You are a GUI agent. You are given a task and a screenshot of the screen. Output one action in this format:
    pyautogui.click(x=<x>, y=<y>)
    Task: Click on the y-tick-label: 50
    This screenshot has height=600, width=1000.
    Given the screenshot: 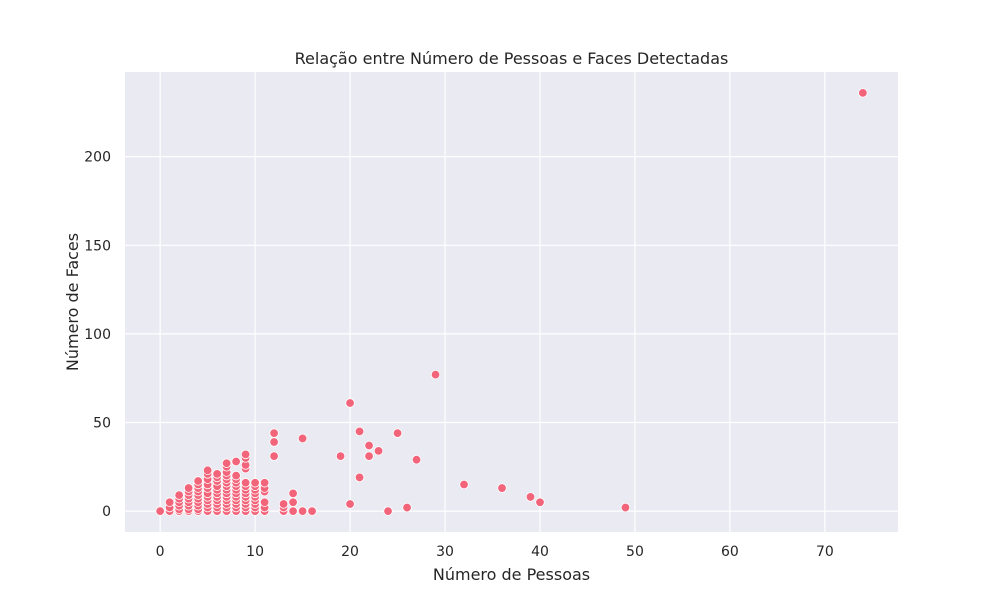 What is the action you would take?
    pyautogui.click(x=102, y=423)
    